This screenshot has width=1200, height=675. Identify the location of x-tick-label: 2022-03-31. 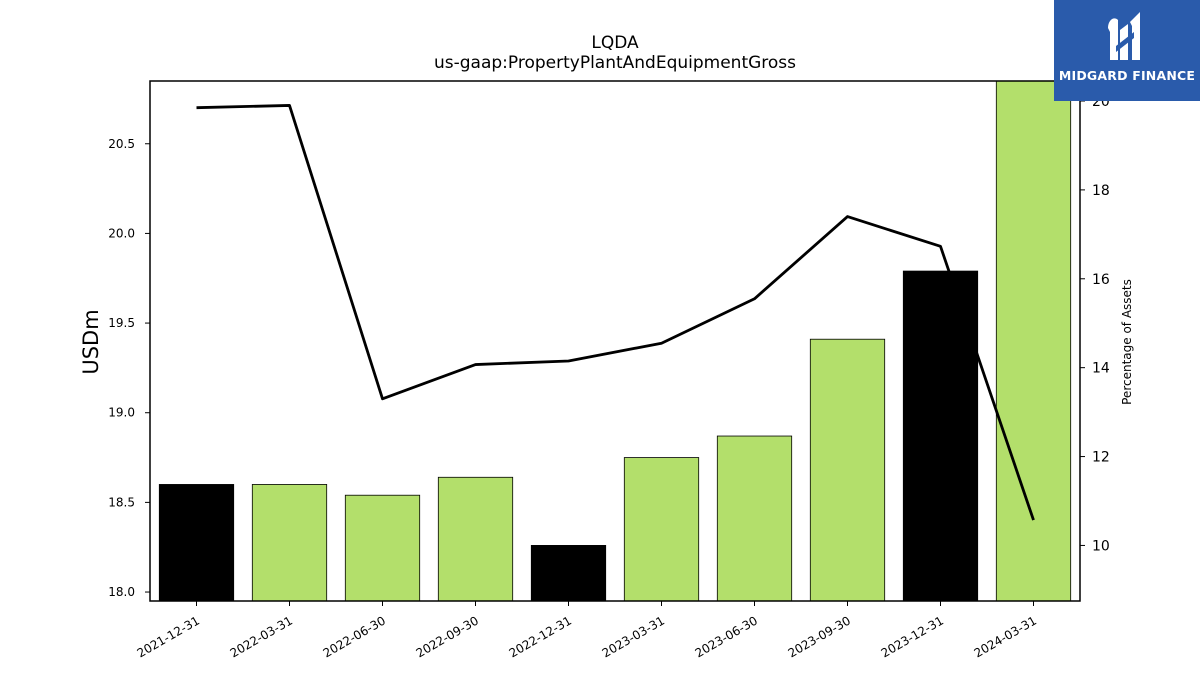
(261, 636).